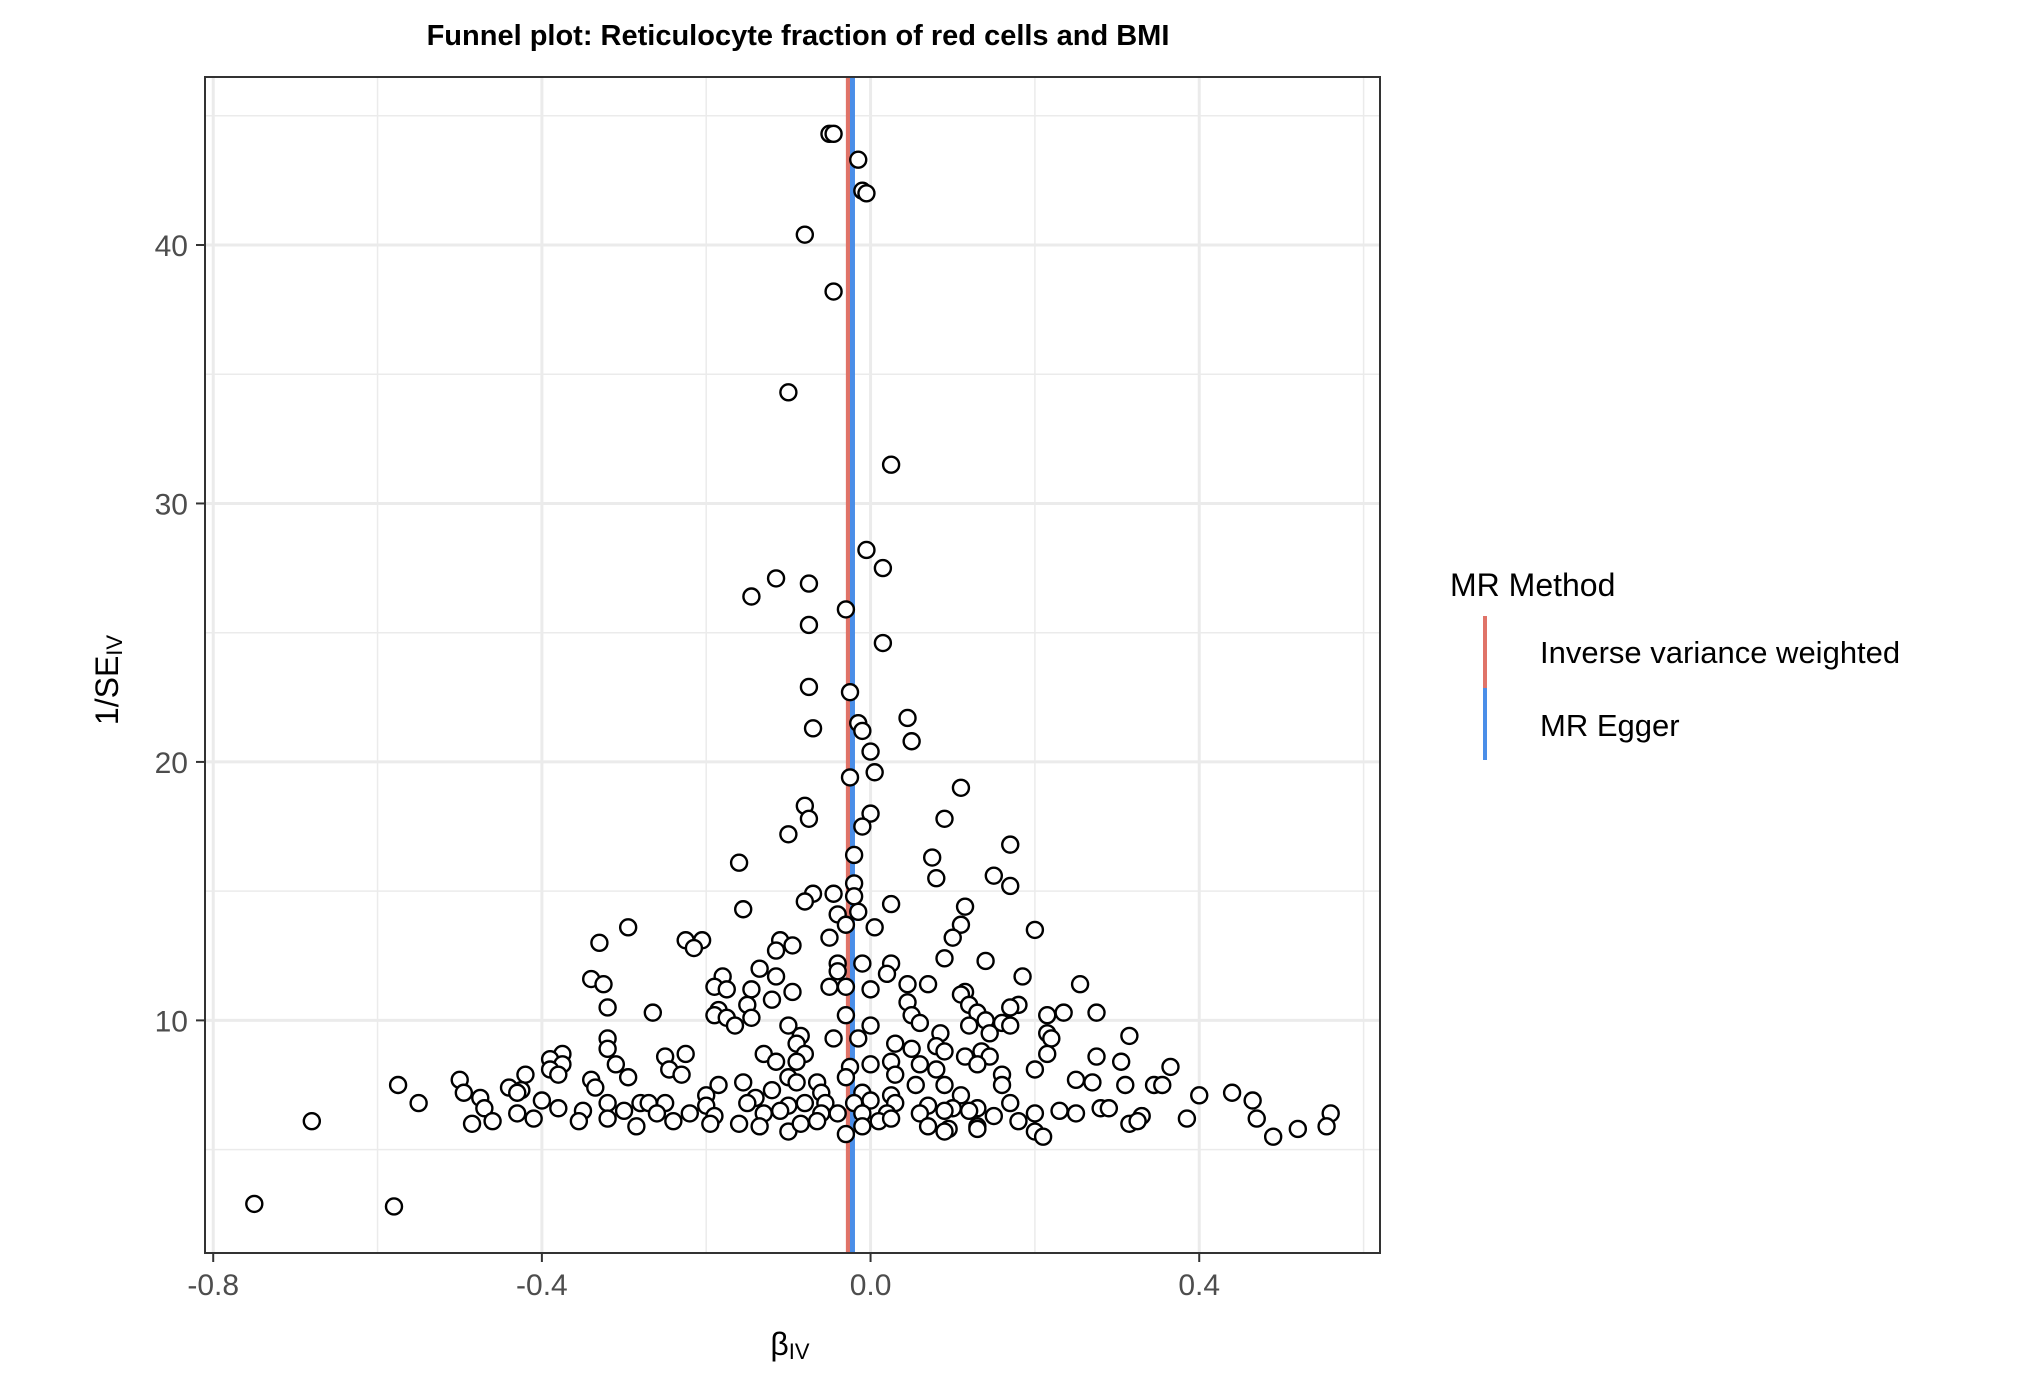 Image resolution: width=2032 pixels, height=1374 pixels. What do you see at coordinates (703, 1277) in the screenshot?
I see `x-axis: -0.8 -0.4 0.0 0.4` at bounding box center [703, 1277].